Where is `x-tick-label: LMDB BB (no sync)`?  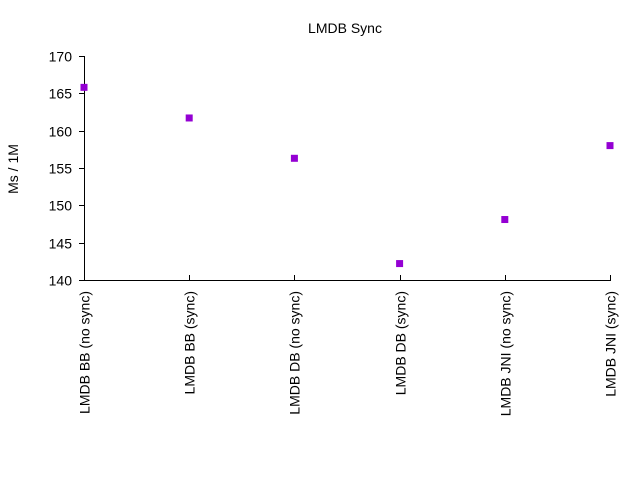 x-tick-label: LMDB BB (no sync) is located at coordinates (85, 352).